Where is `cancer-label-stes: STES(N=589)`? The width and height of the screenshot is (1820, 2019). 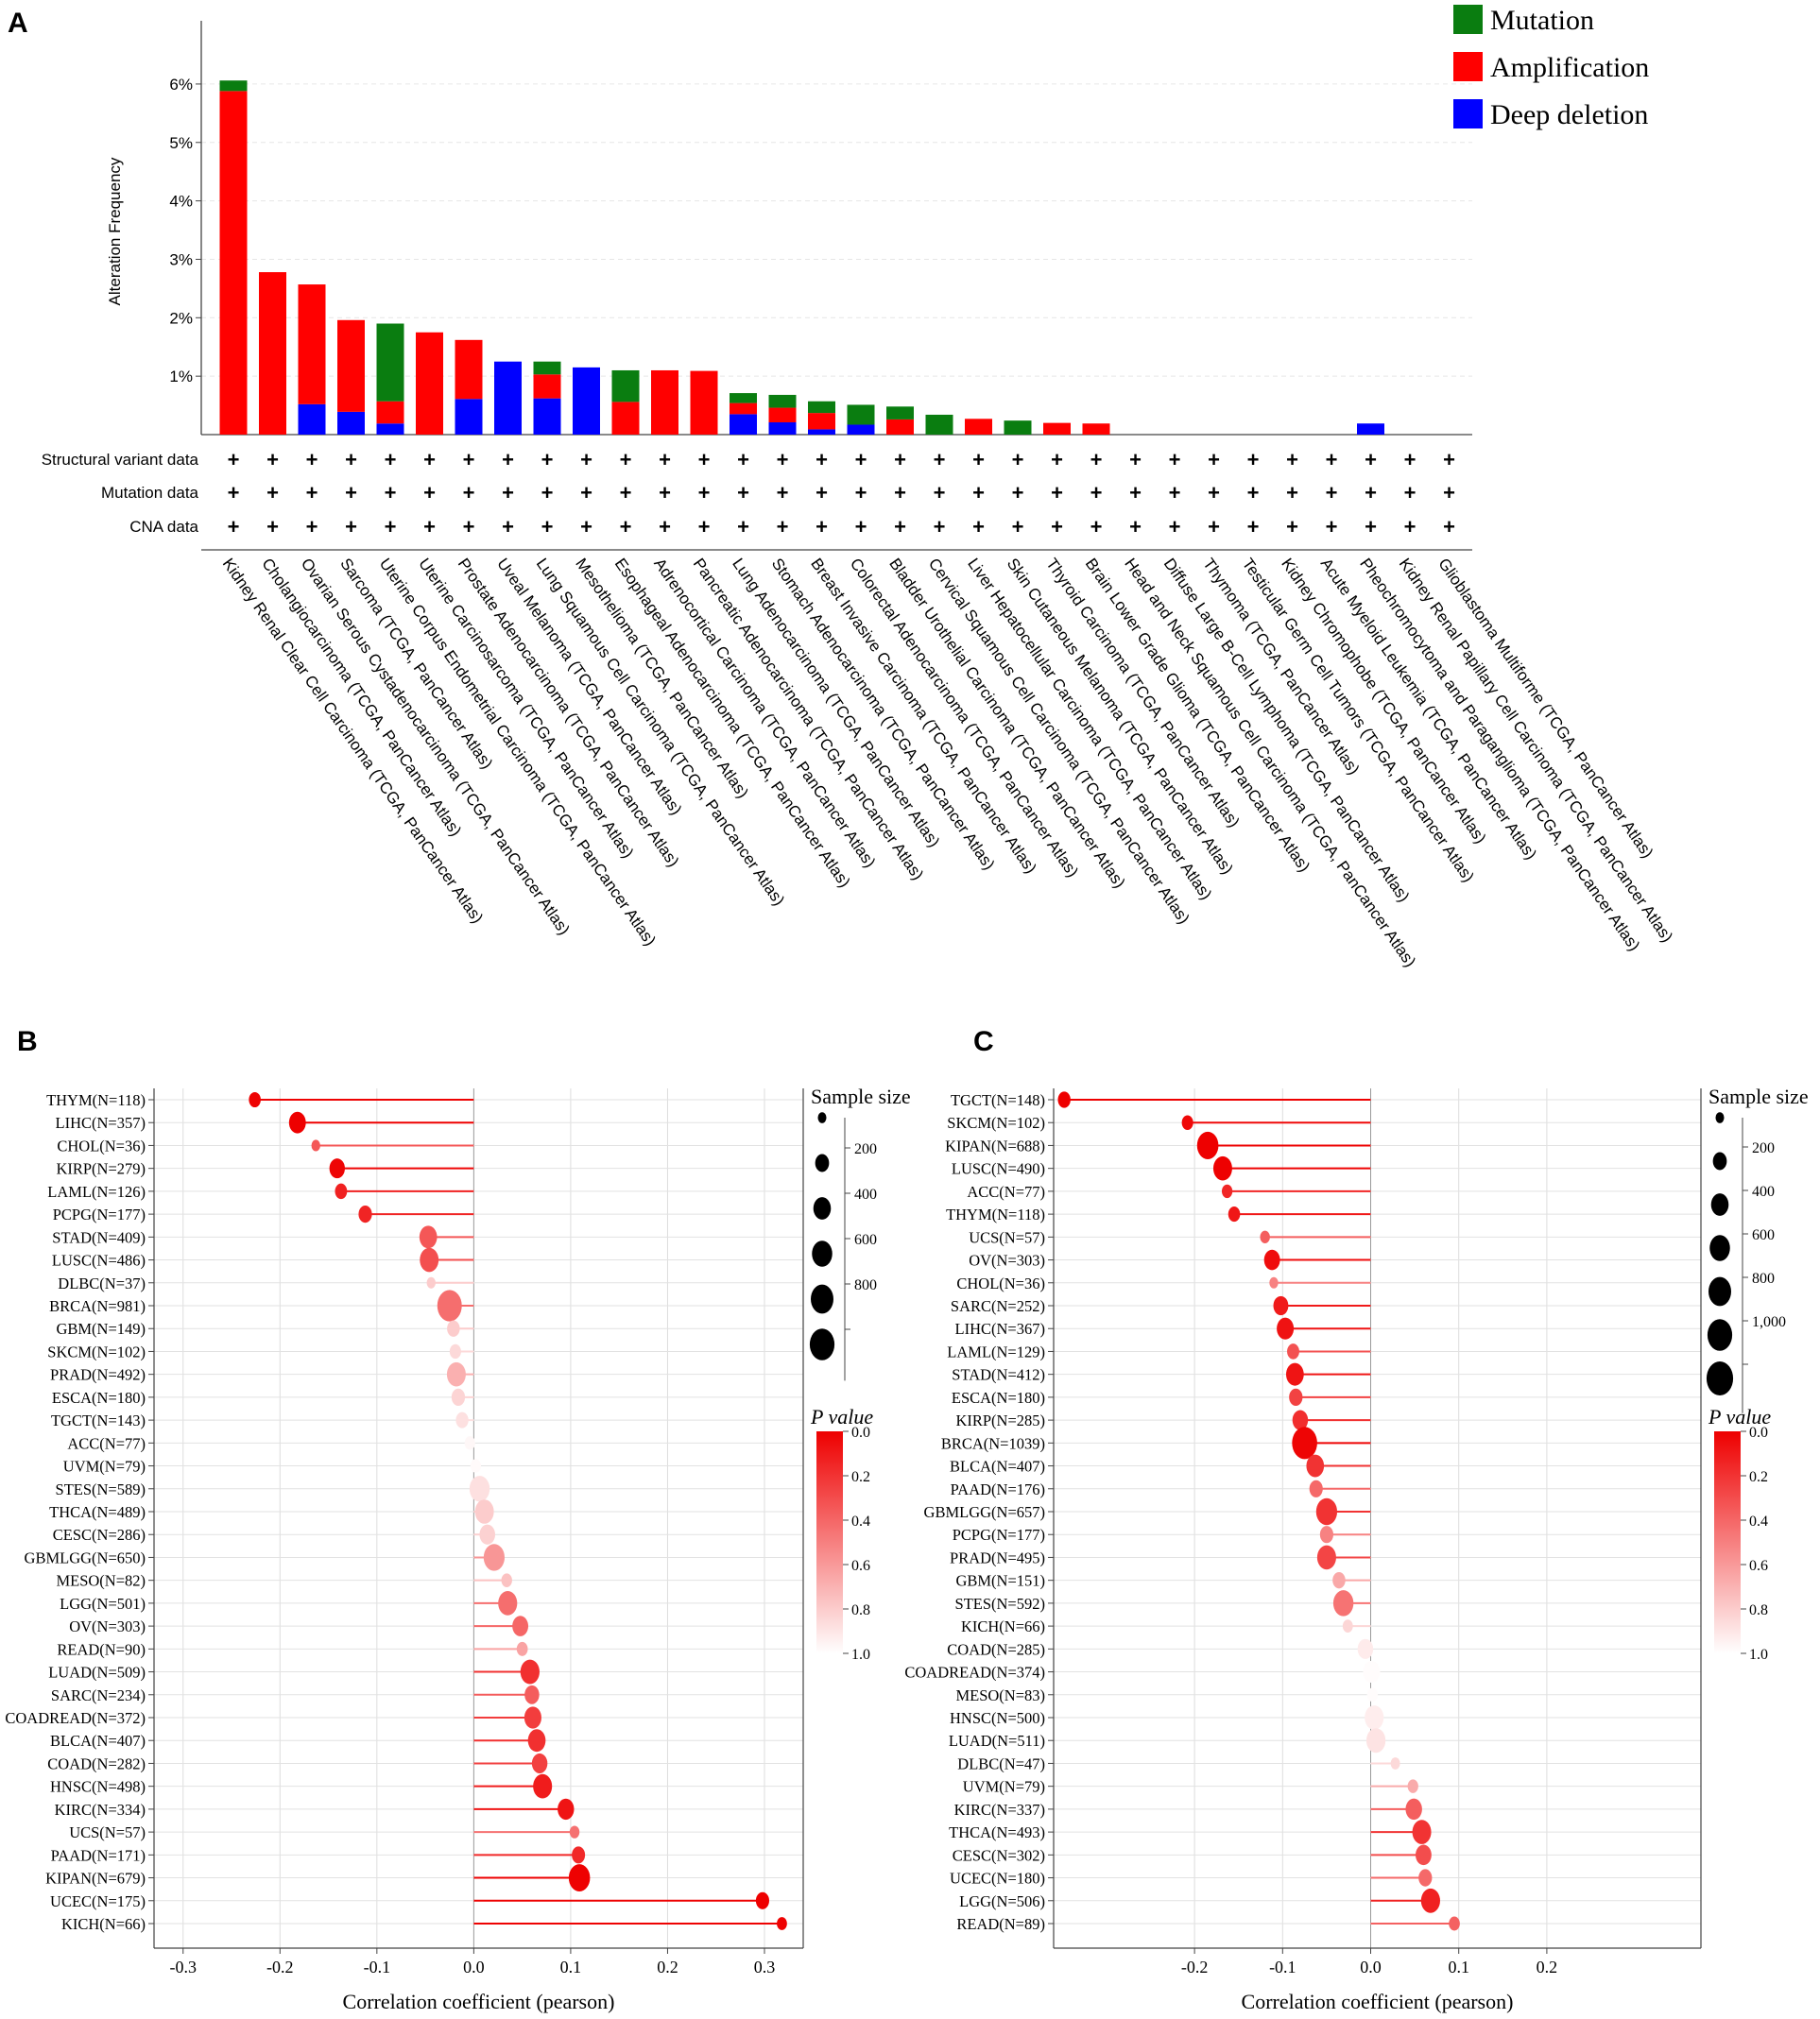
cancer-label-stes: STES(N=589) is located at coordinates (101, 1489).